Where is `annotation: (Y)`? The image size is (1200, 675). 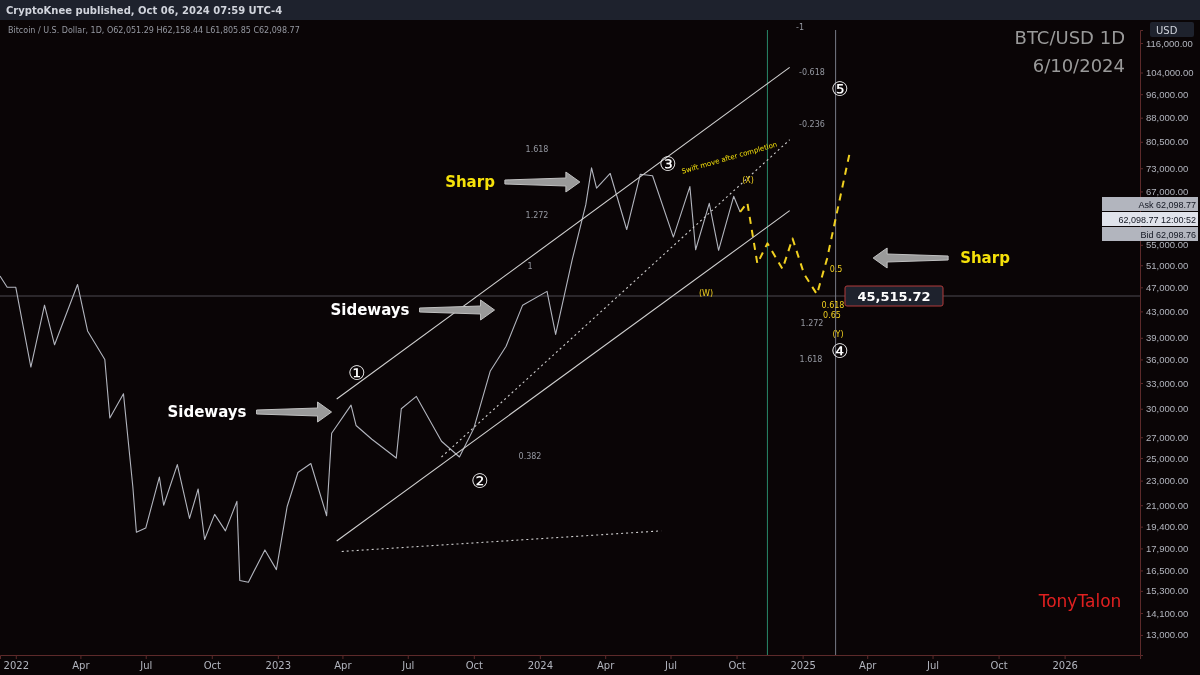
annotation: (Y) is located at coordinates (838, 334).